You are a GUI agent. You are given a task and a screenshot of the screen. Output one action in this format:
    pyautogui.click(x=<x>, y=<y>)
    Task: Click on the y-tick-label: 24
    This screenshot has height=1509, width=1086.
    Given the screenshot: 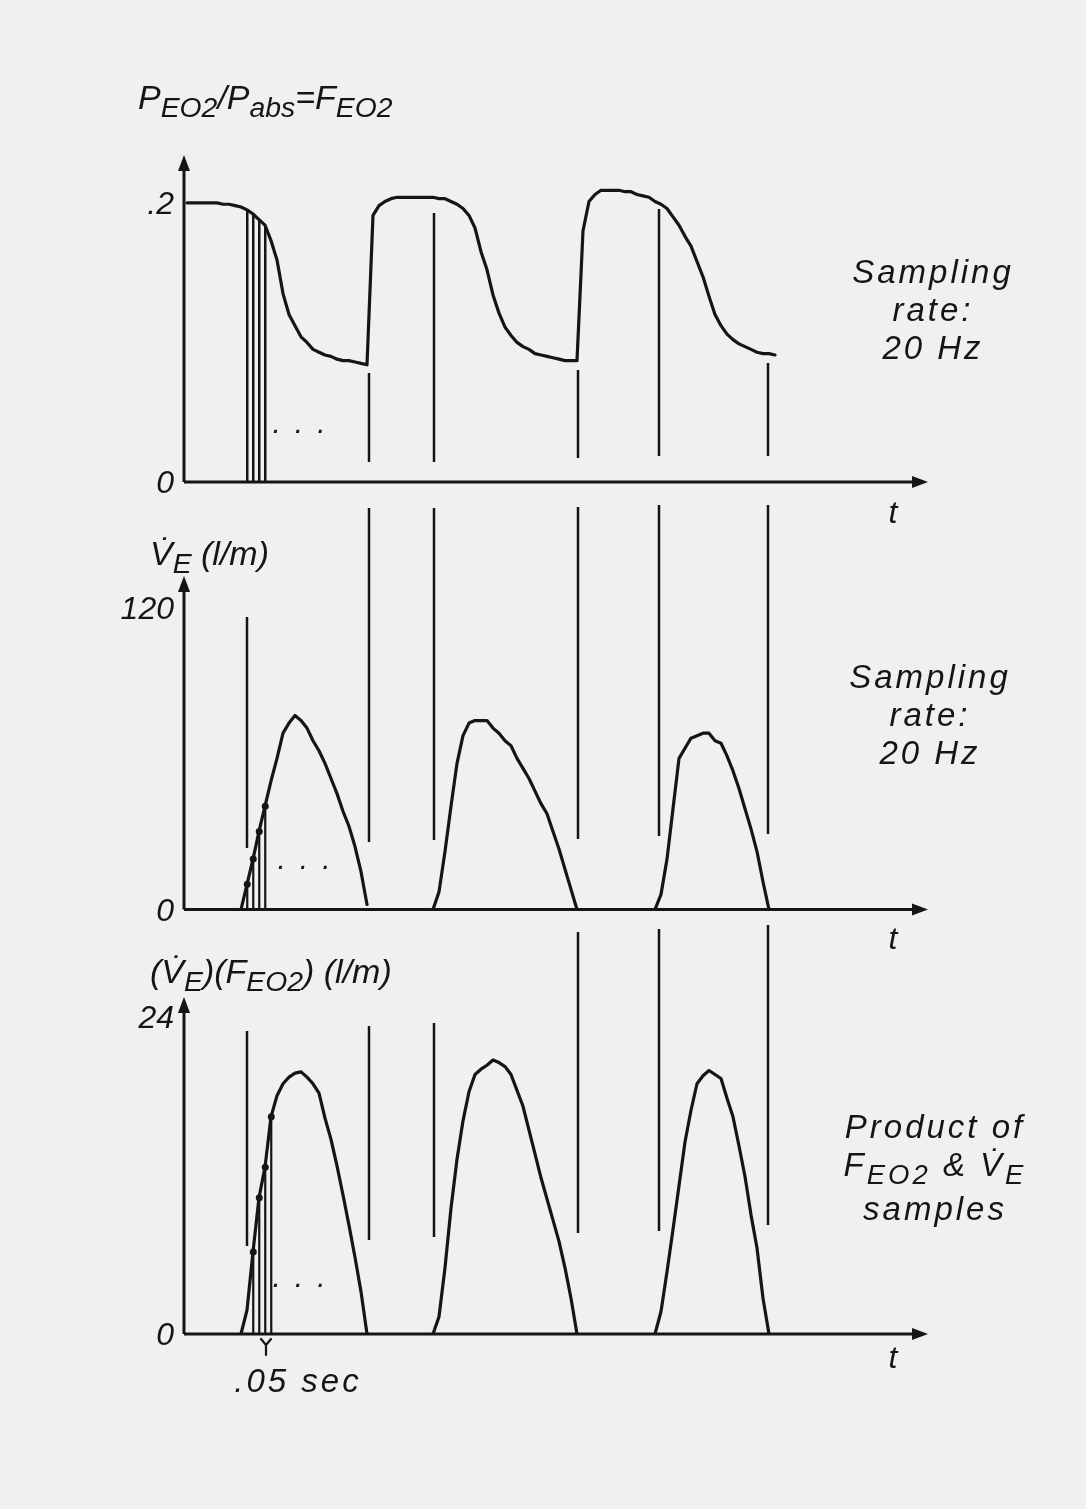 What is the action you would take?
    pyautogui.click(x=155, y=1016)
    